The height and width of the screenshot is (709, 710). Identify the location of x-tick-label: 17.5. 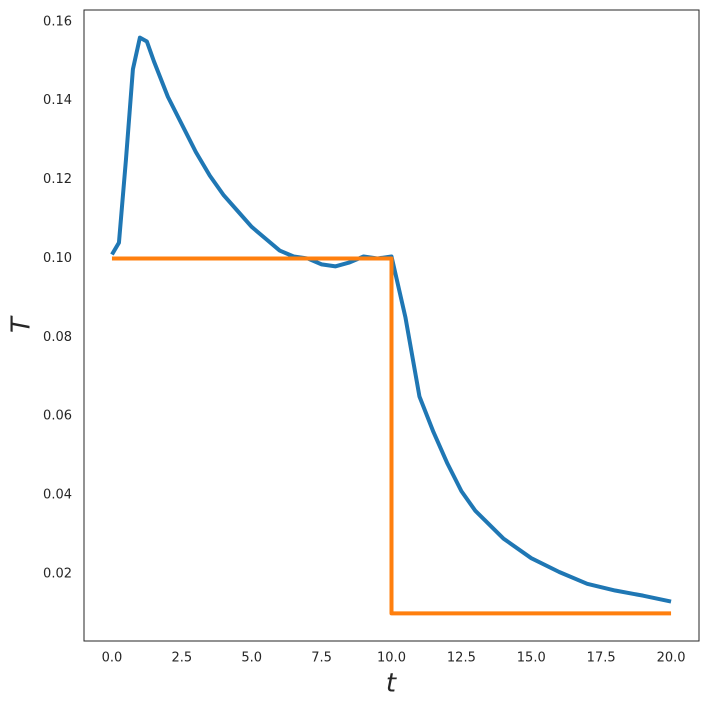
(601, 658).